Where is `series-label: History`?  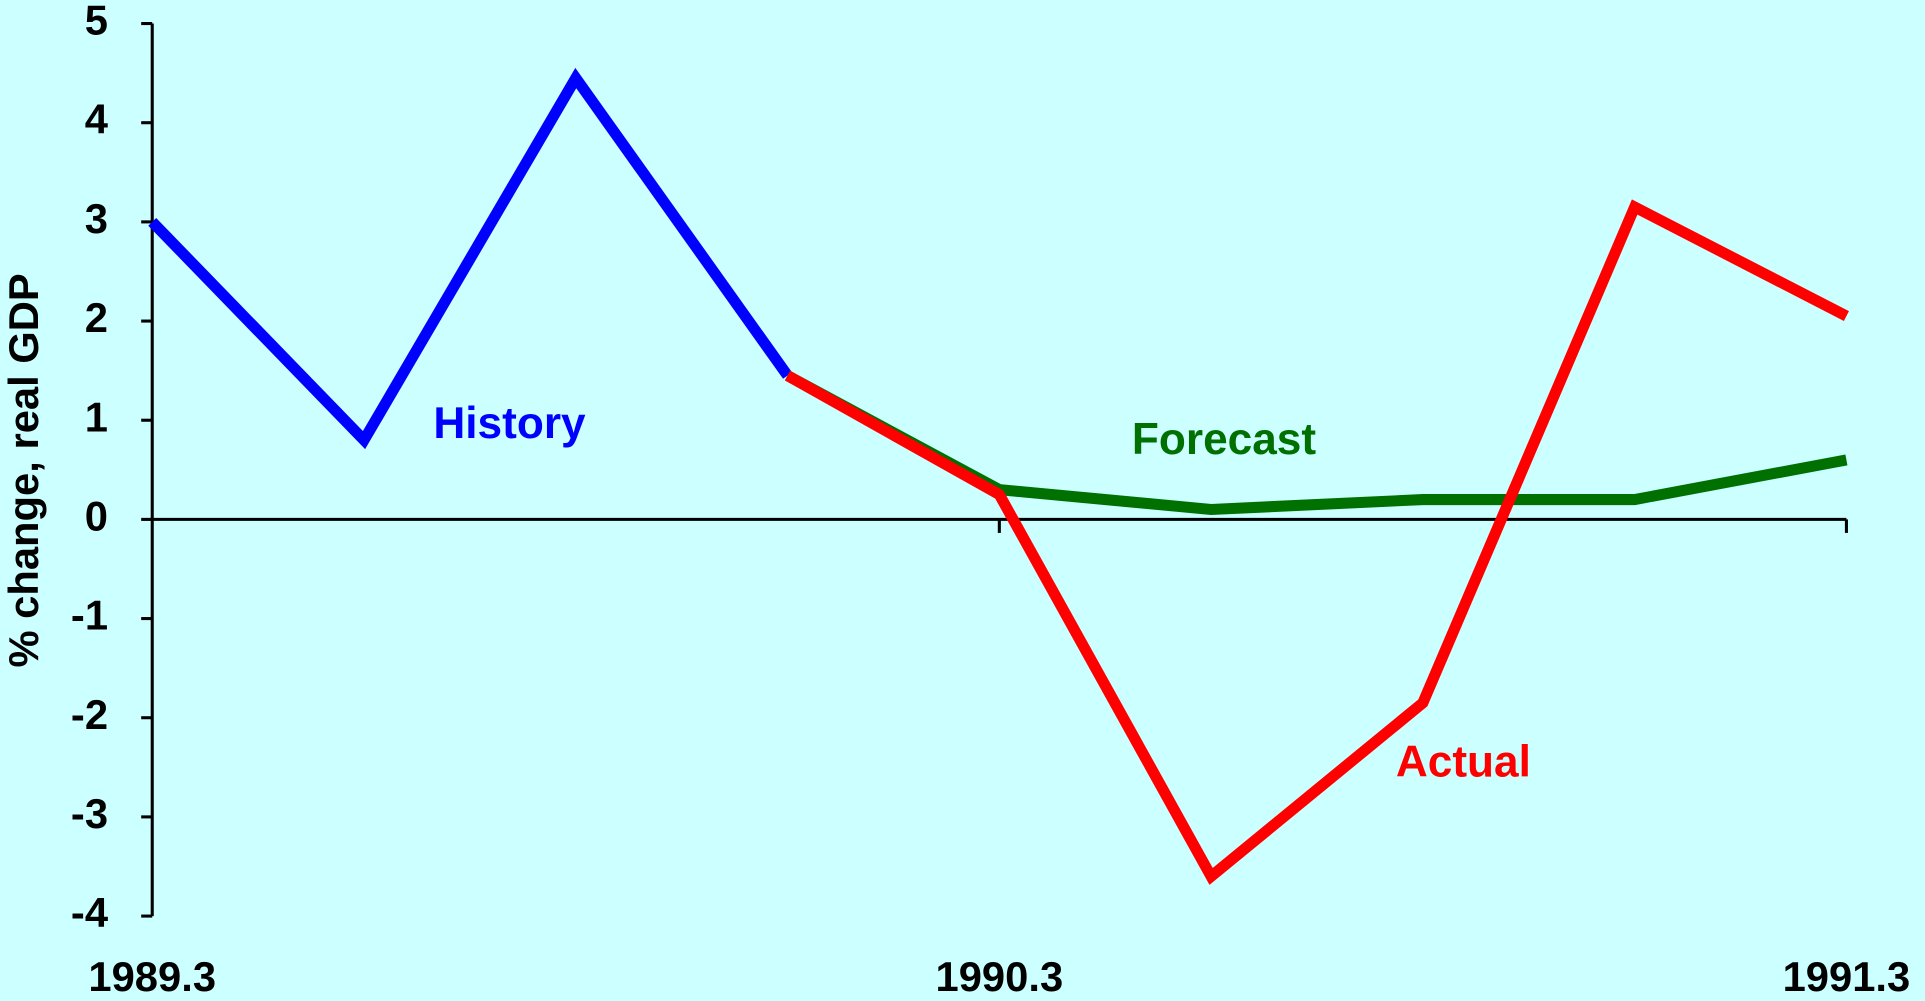
series-label: History is located at coordinates (509, 423).